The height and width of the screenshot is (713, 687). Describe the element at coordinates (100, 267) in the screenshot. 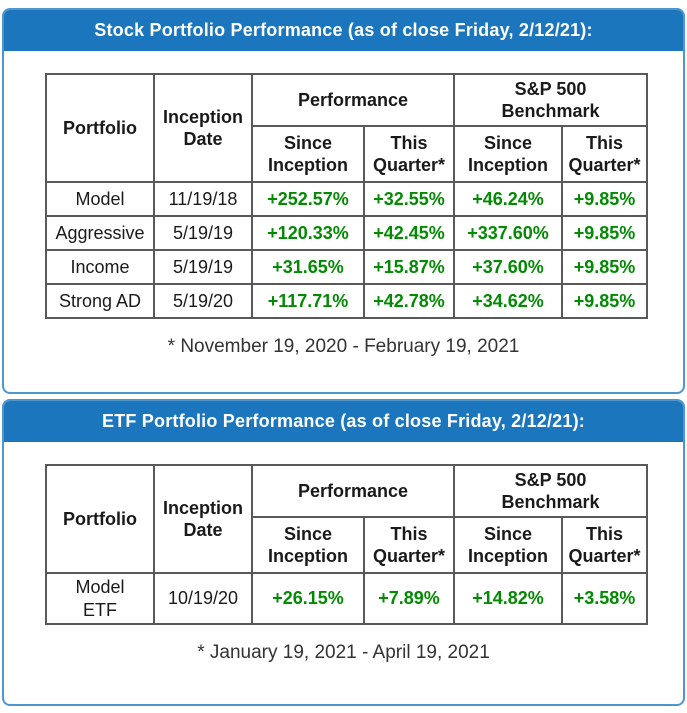

I see `portfolio-cell: Income` at that location.